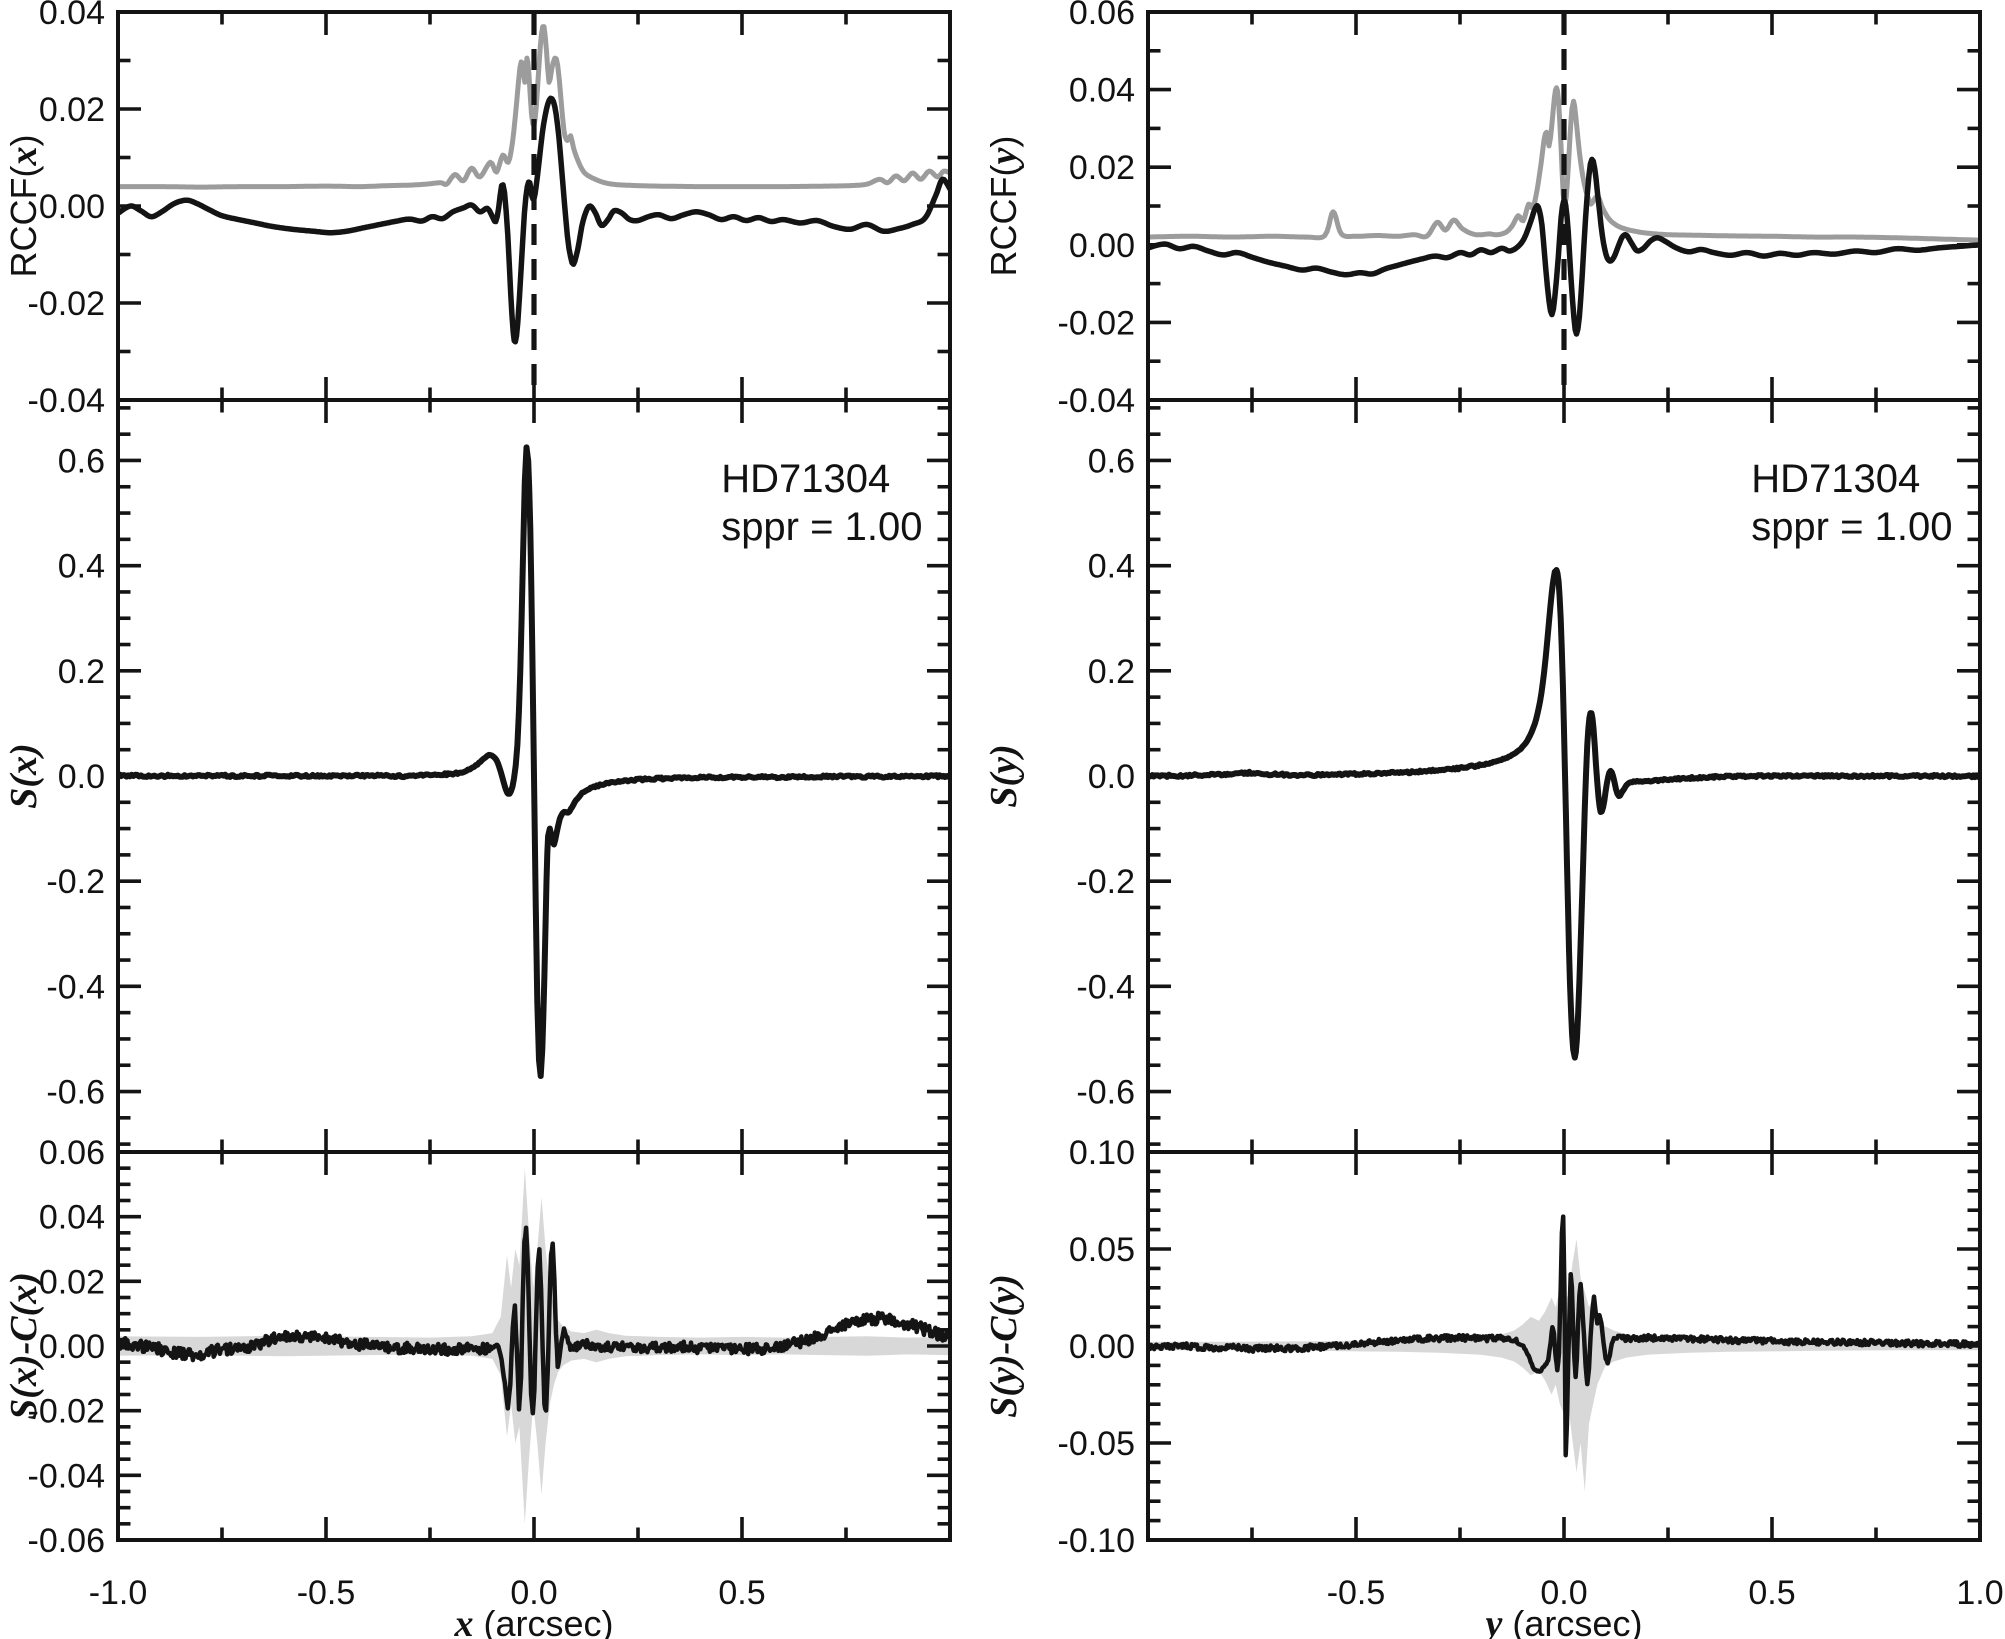 The image size is (2005, 1639). I want to click on x-axis-label: x (arcsec), so click(533, 1621).